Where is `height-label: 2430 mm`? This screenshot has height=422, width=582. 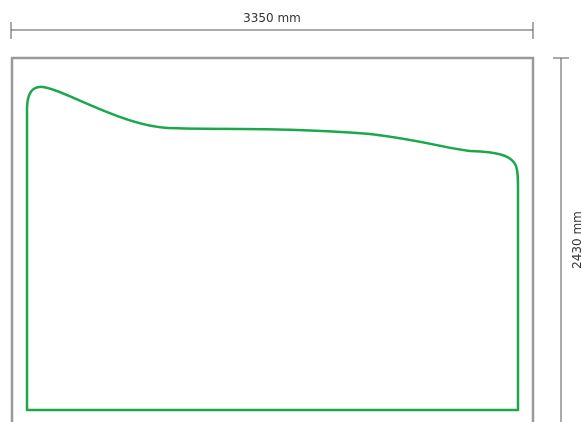 height-label: 2430 mm is located at coordinates (576, 240).